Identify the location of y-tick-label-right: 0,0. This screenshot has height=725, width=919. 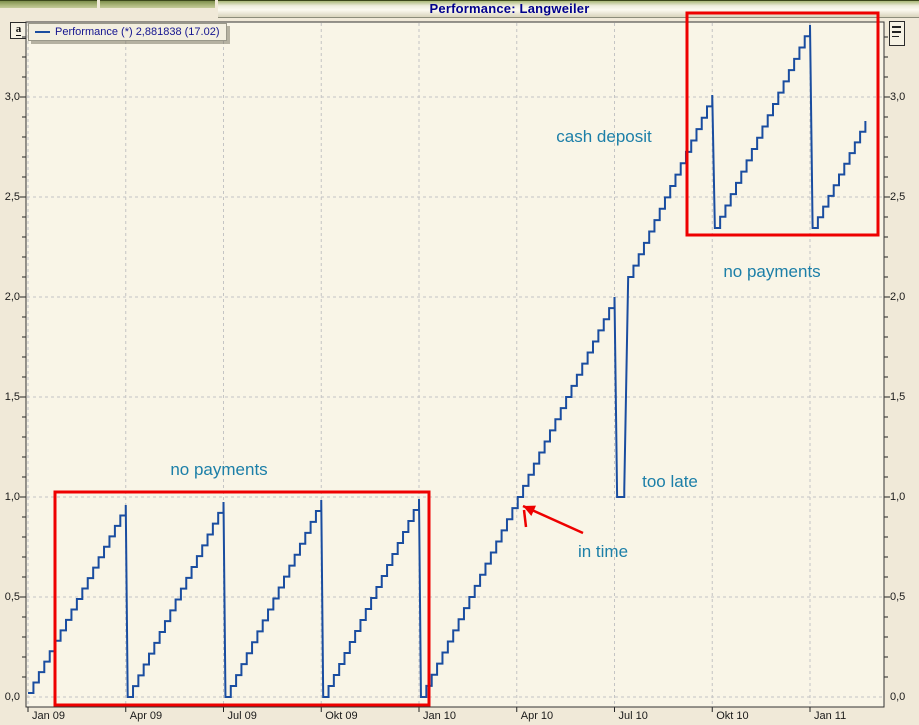
(898, 697).